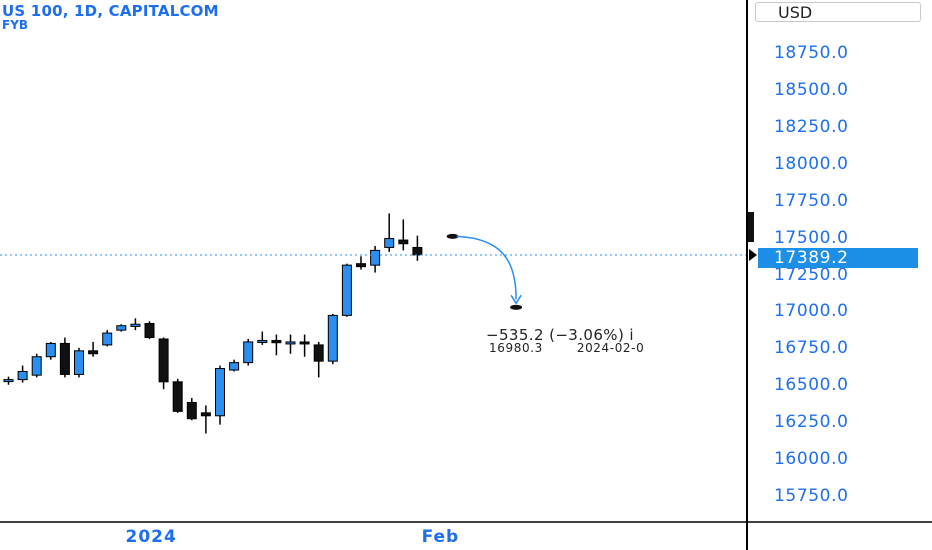 This screenshot has height=550, width=932. Describe the element at coordinates (811, 126) in the screenshot. I see `price-tick-label: 18250.0` at that location.